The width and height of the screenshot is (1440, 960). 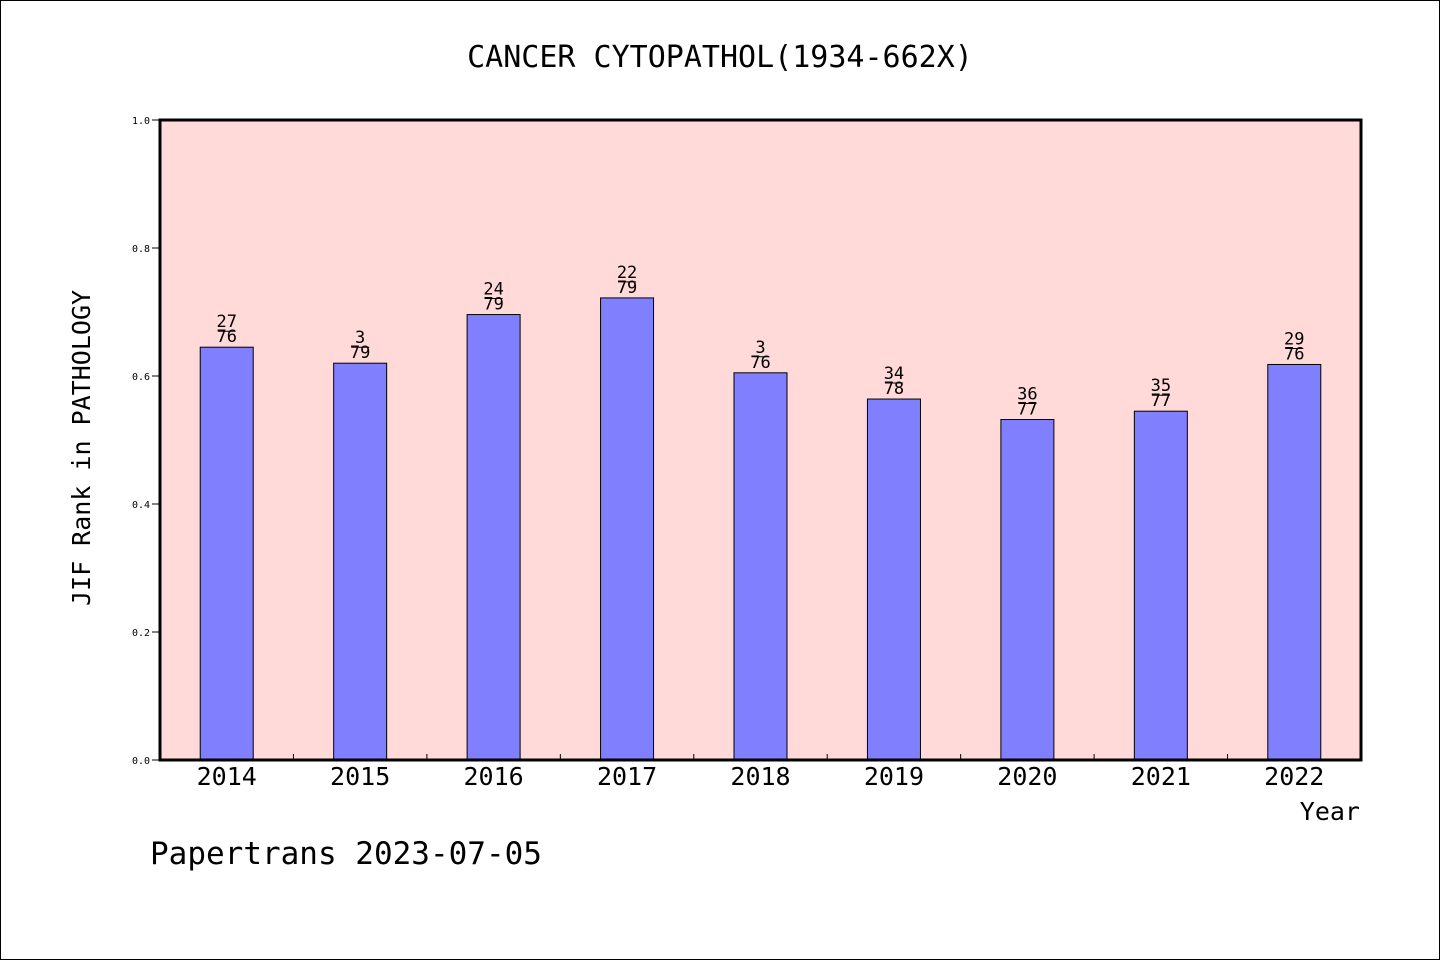 What do you see at coordinates (146, 441) in the screenshot?
I see `y-axis-ticks: 0.0 0.2 0.4 0.6 0.8 1.0` at bounding box center [146, 441].